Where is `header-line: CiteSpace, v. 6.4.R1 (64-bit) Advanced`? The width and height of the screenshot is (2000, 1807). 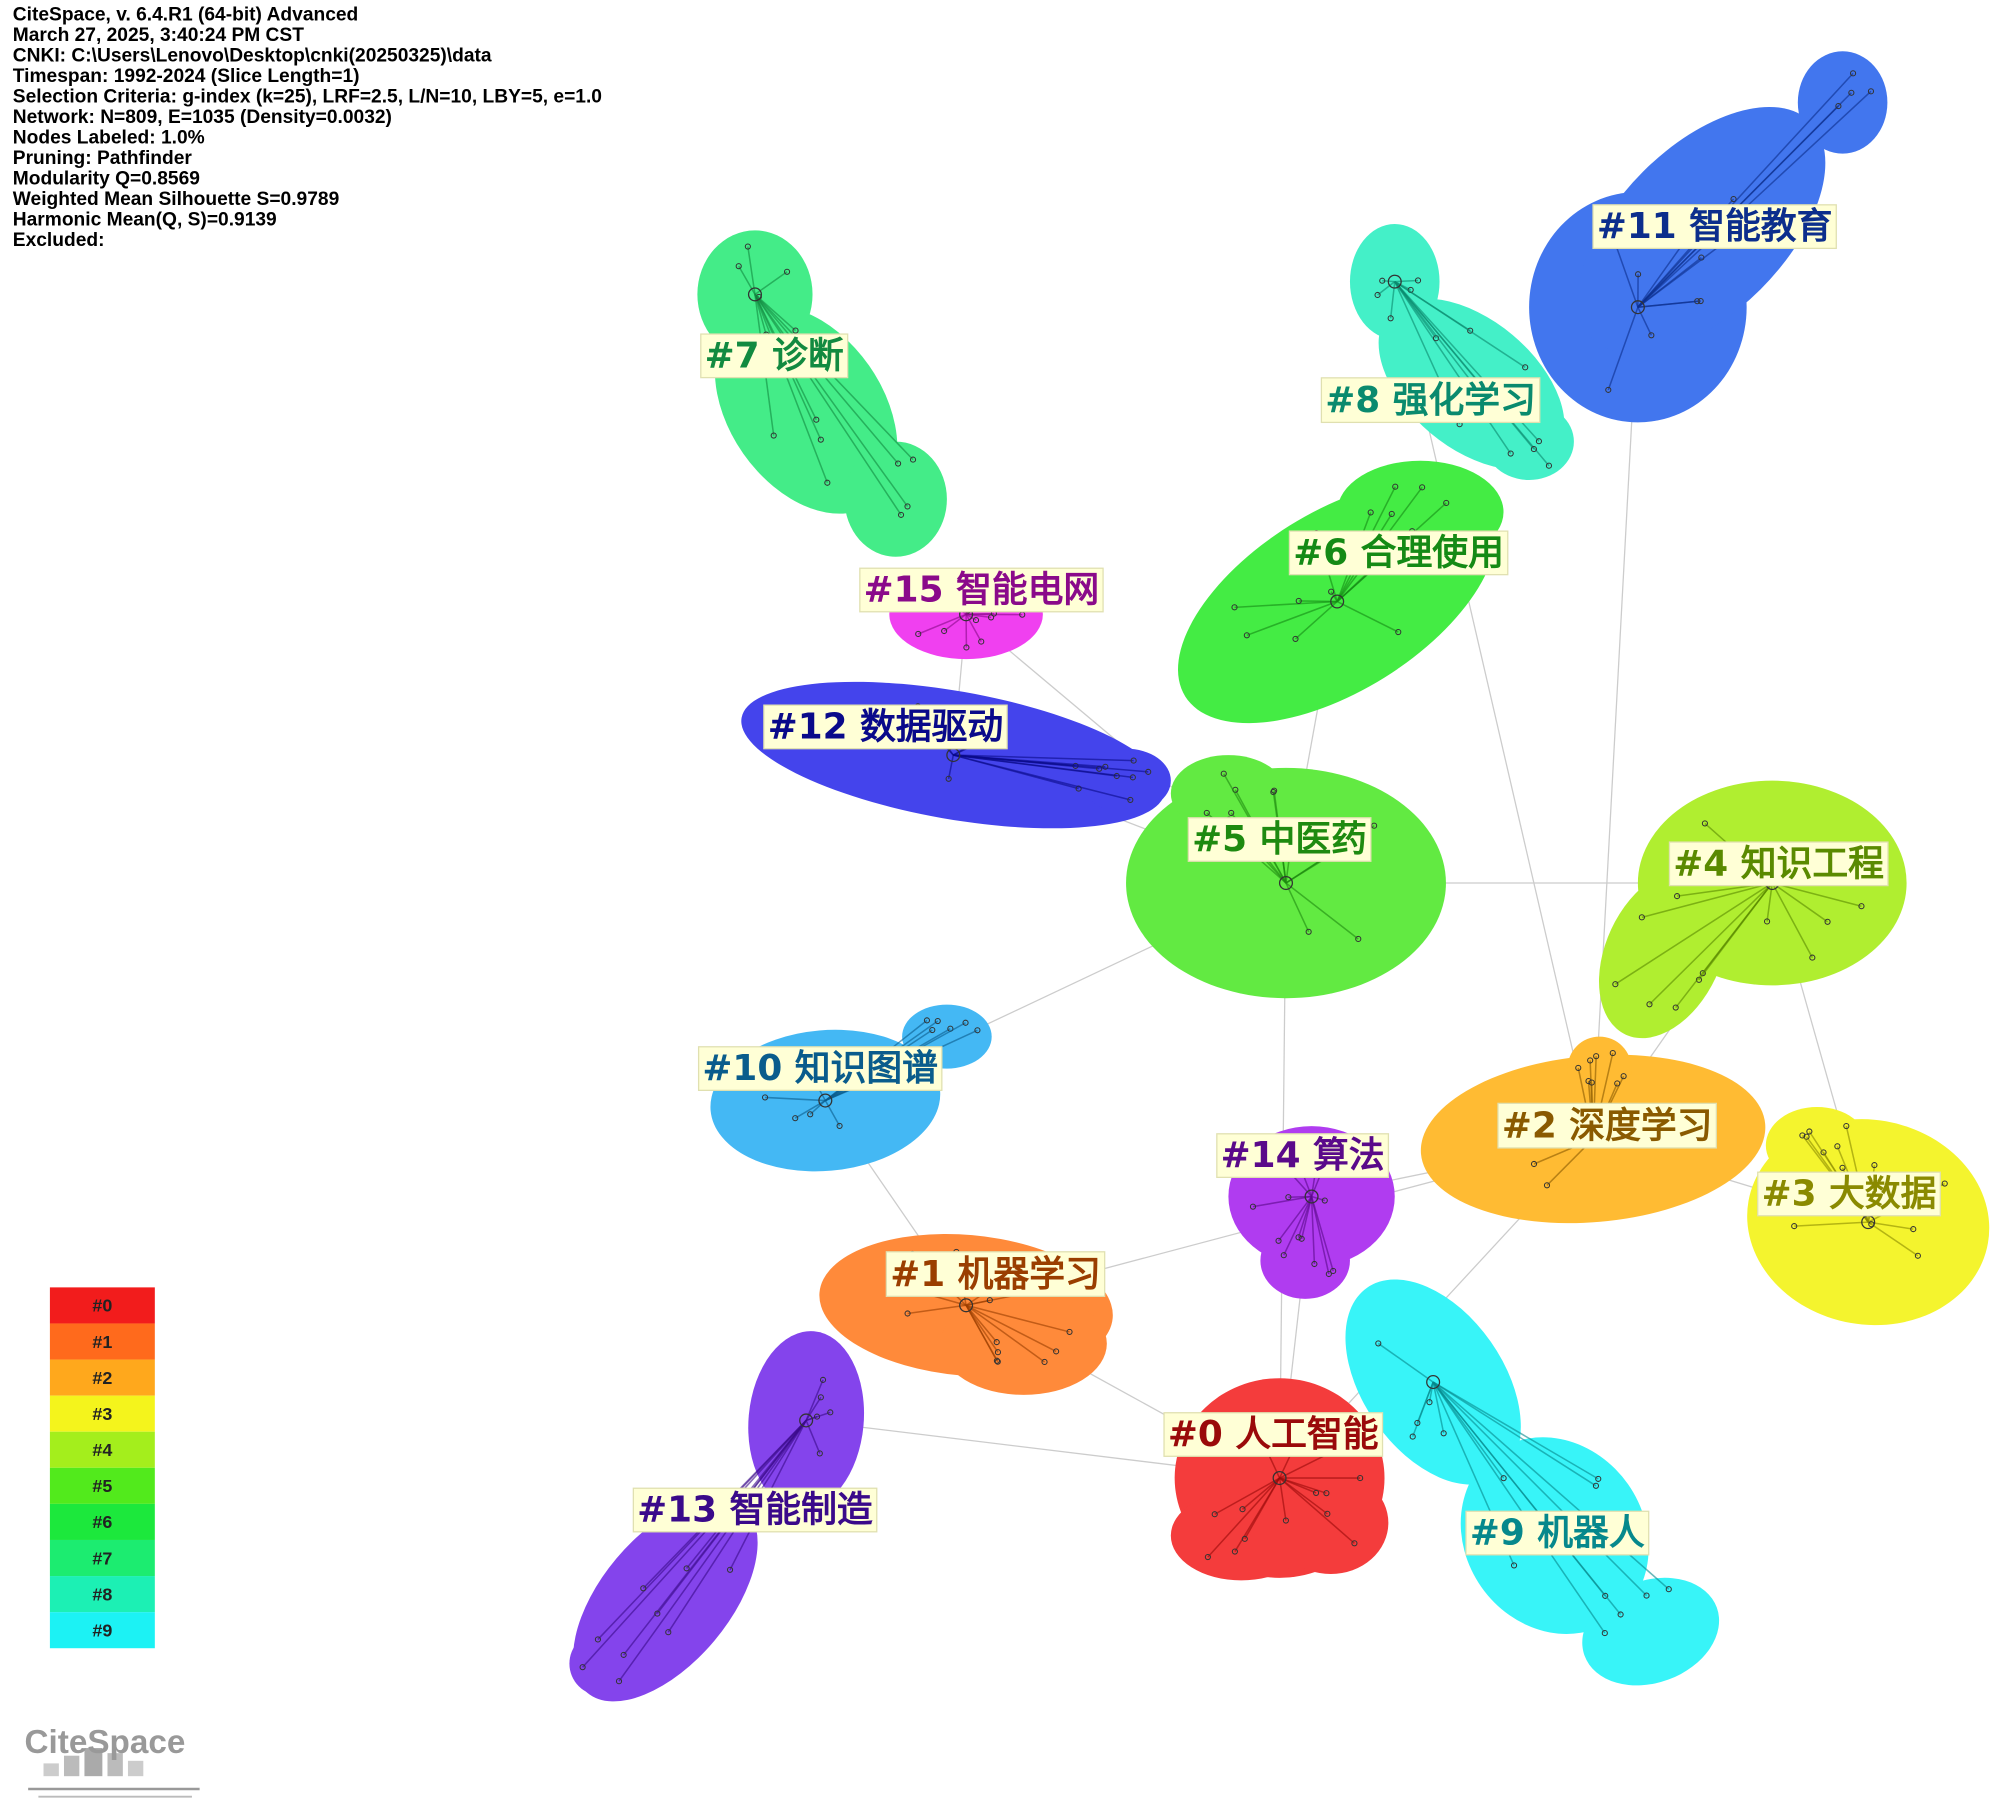
header-line: CiteSpace, v. 6.4.R1 (64-bit) Advanced is located at coordinates (186, 15).